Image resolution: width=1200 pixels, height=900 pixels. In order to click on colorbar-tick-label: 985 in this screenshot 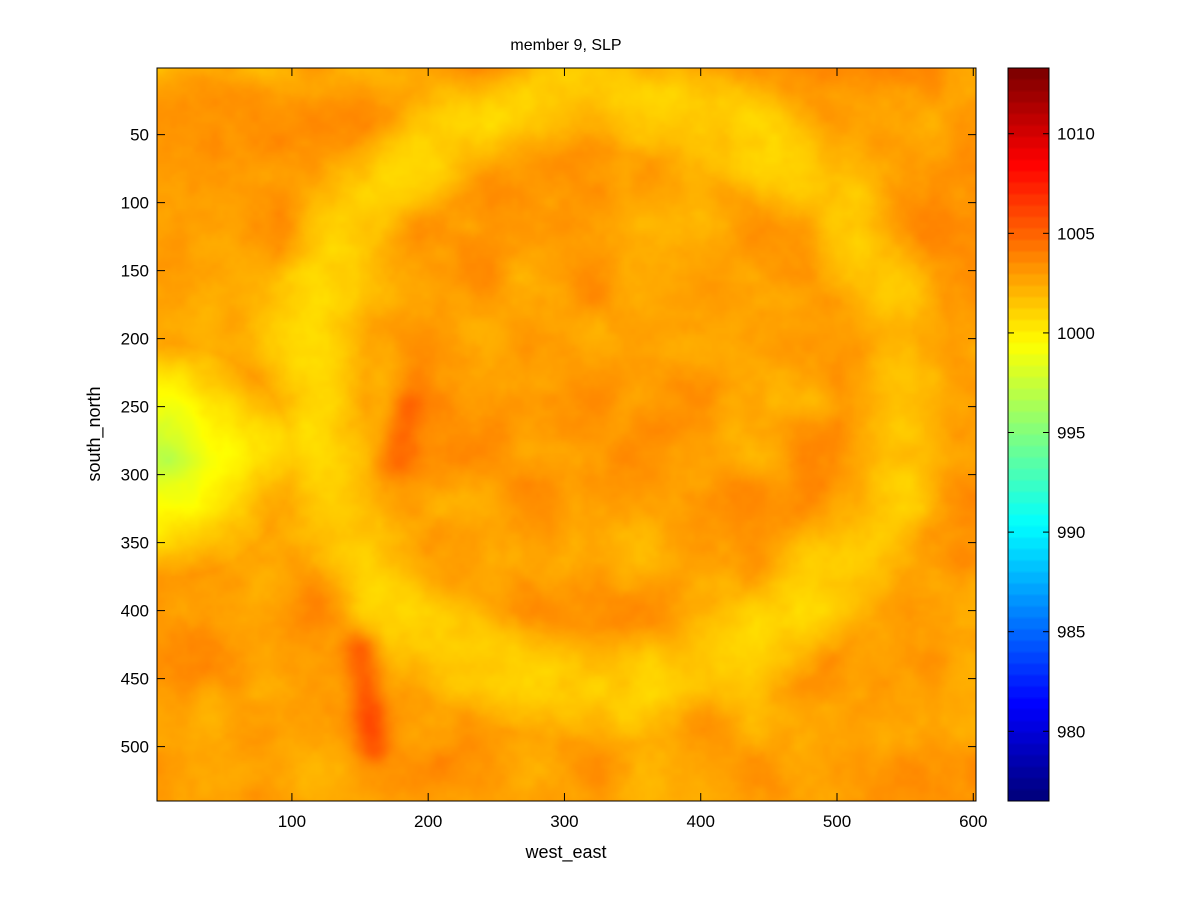, I will do `click(1071, 632)`.